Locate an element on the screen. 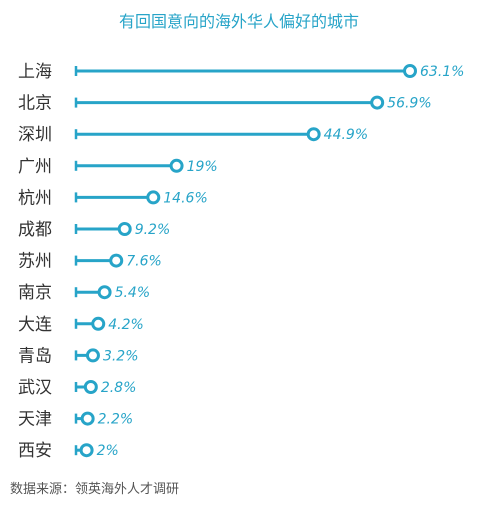 Image resolution: width=478 pixels, height=506 pixels. source-note: 数据来源：领英海外人才调研 is located at coordinates (95, 489).